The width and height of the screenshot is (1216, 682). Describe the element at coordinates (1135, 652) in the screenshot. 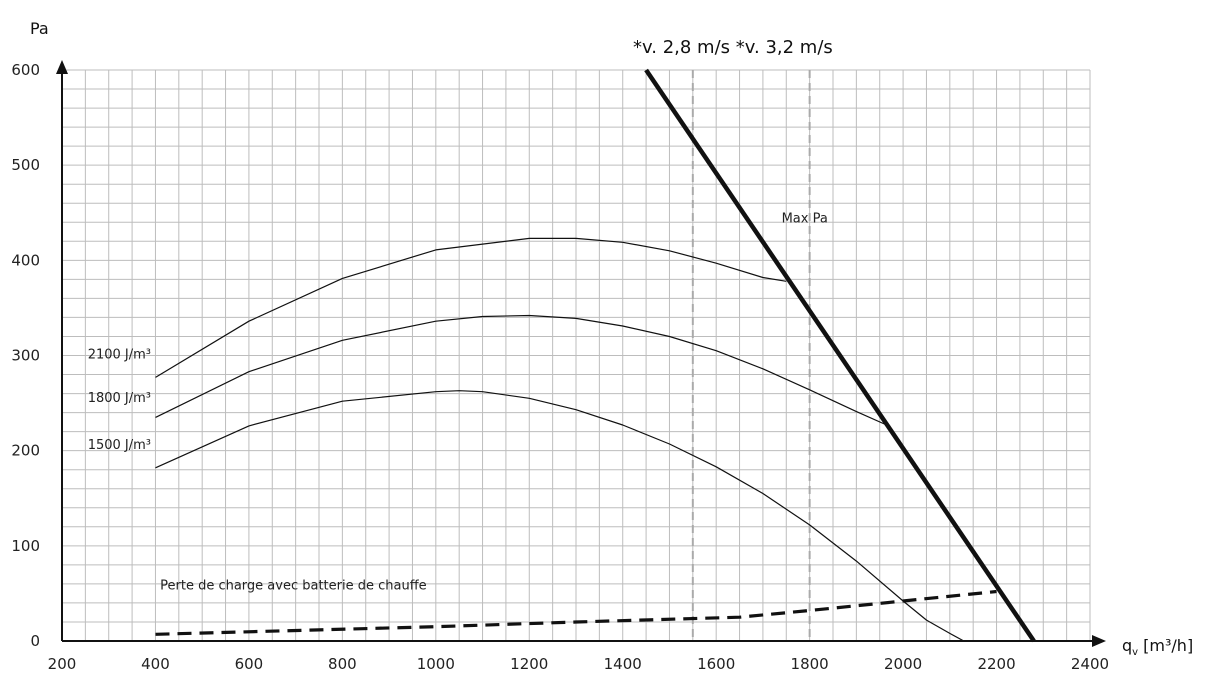

I see `x-axis-title-sub: v` at that location.